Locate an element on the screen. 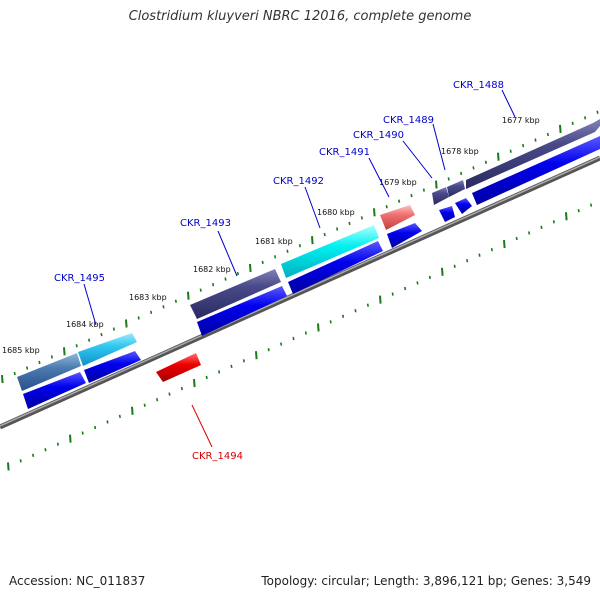  gene-label-ckr-1489: CKR_1489 is located at coordinates (408, 120).